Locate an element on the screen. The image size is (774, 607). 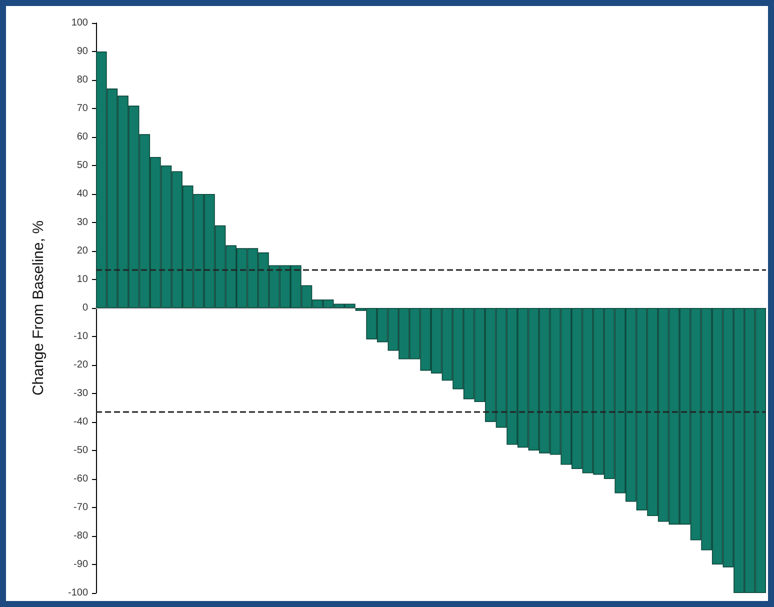
y-tick-label: 100 is located at coordinates (79, 23).